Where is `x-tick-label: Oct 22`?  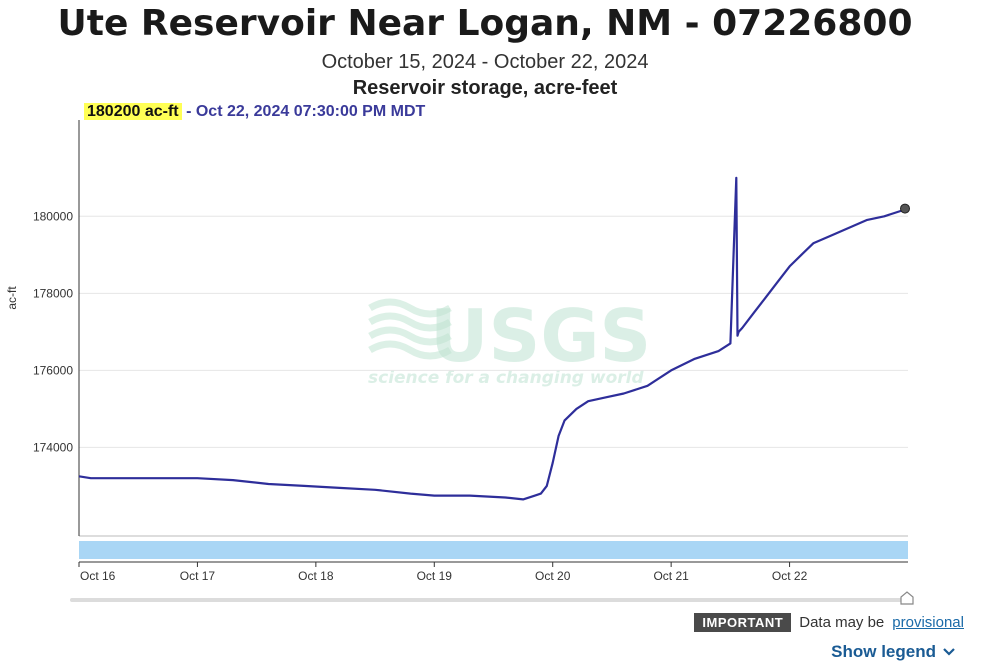 x-tick-label: Oct 22 is located at coordinates (790, 576).